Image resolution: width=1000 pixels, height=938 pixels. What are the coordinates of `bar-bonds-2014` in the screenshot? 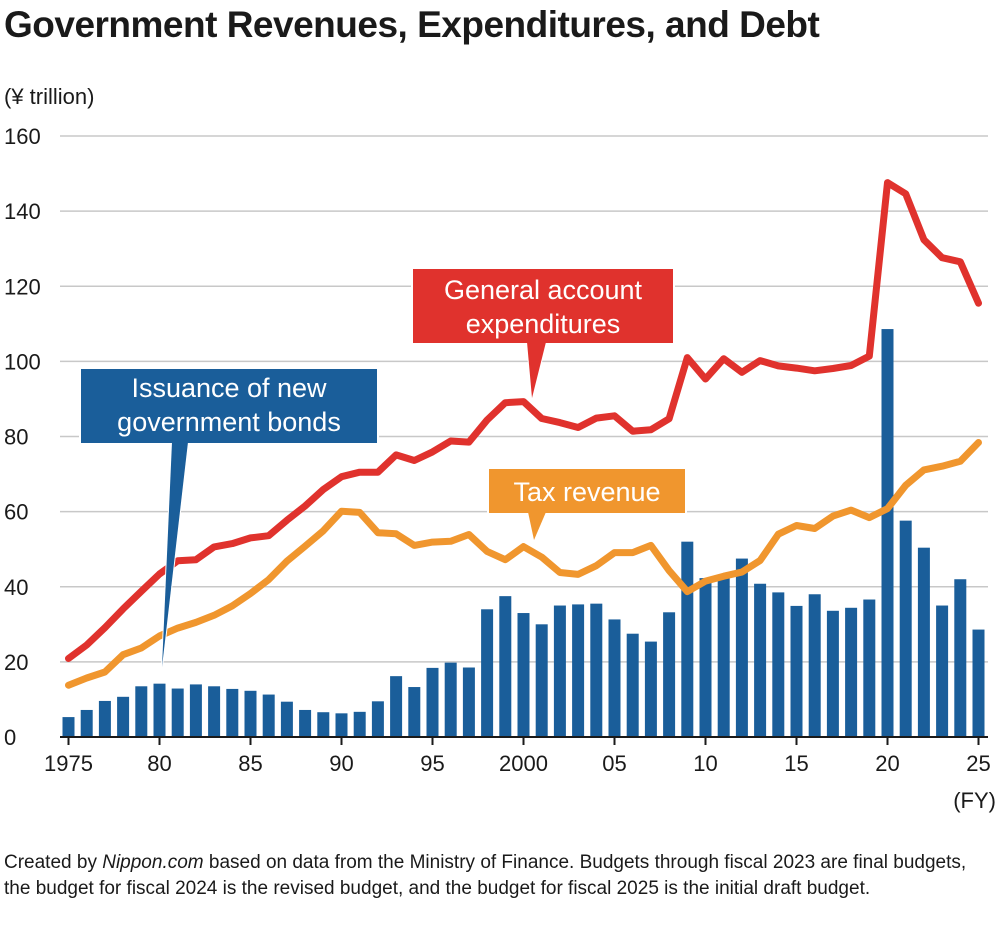 It's located at (778, 664).